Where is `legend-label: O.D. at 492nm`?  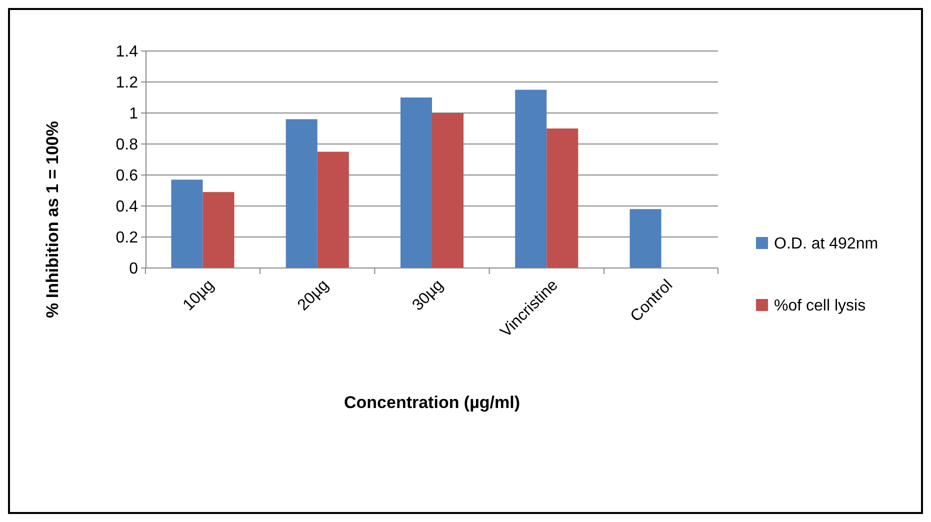 legend-label: O.D. at 492nm is located at coordinates (826, 244).